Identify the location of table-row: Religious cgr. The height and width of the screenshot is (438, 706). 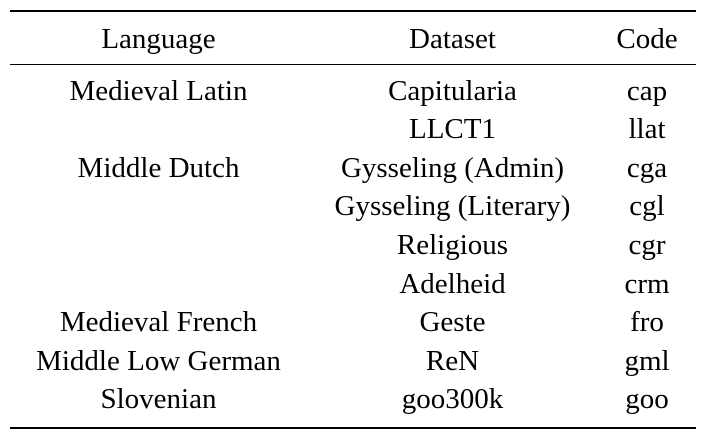
(353, 245).